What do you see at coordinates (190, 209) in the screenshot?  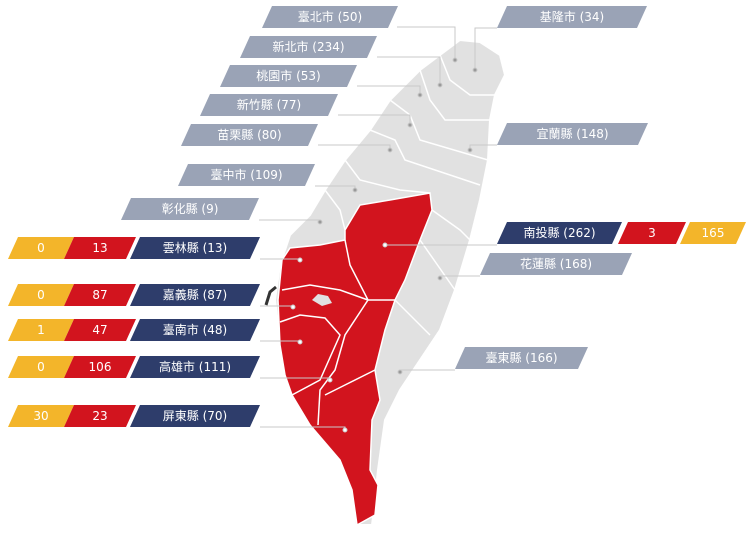 I see `county-label: 彰化縣 (9)` at bounding box center [190, 209].